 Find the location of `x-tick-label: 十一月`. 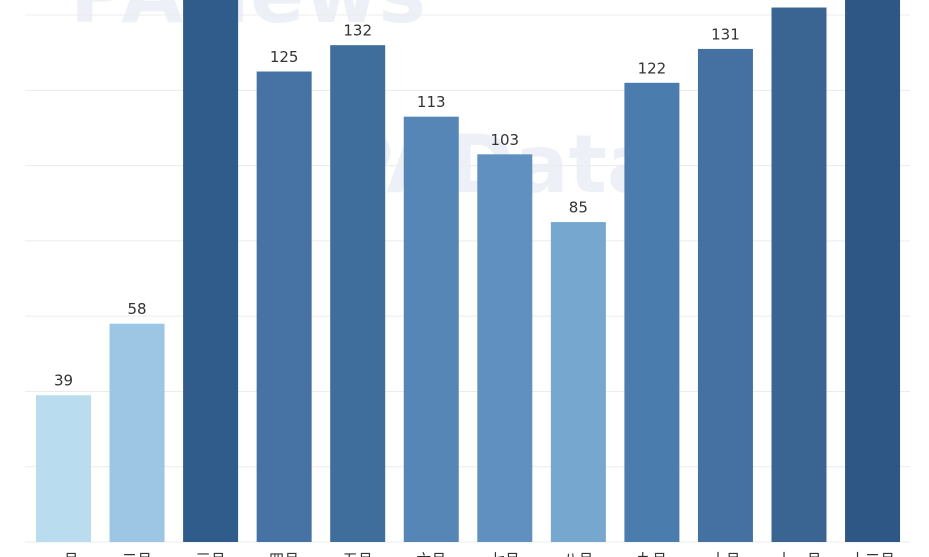

x-tick-label: 十一月 is located at coordinates (798, 554).